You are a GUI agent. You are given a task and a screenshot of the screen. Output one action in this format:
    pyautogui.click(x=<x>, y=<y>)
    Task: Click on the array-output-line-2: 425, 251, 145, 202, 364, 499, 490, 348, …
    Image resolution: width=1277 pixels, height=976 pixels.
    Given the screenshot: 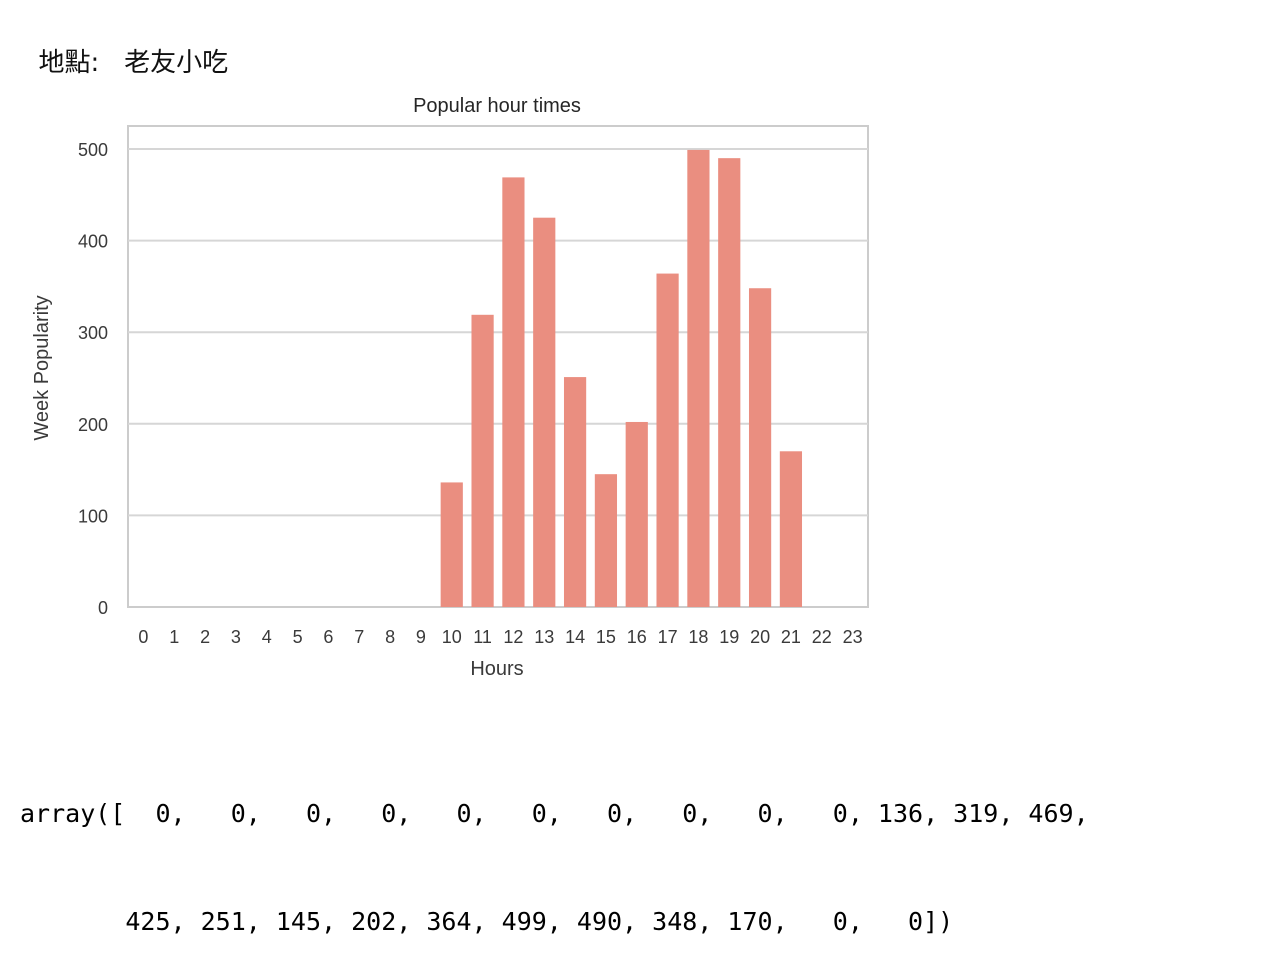 What is the action you would take?
    pyautogui.click(x=487, y=921)
    